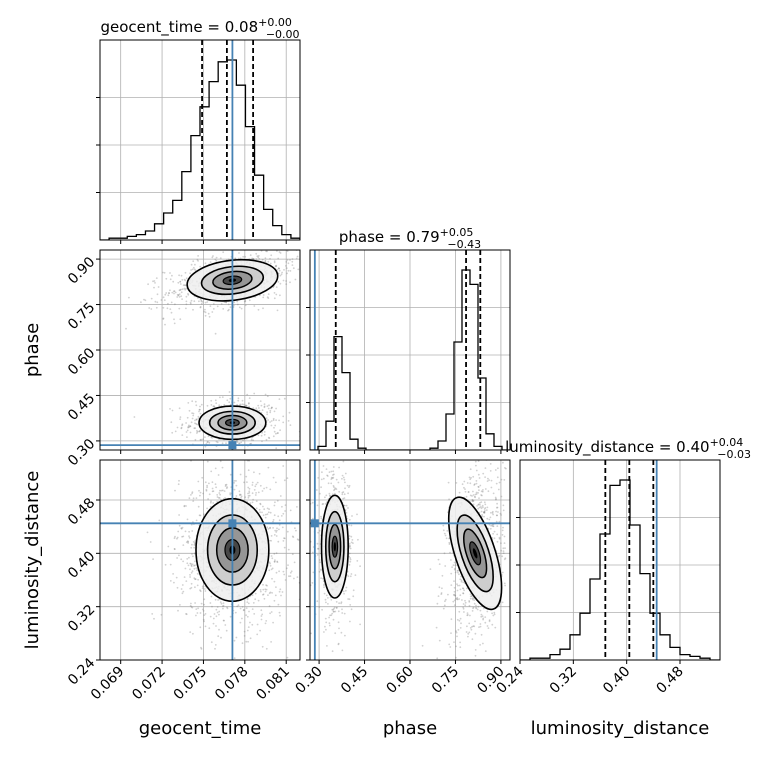  What do you see at coordinates (198, 130) in the screenshot?
I see `panel-geocent_time-vs-geocent_time: geocent_time = 0.08+0.00 −0.00` at bounding box center [198, 130].